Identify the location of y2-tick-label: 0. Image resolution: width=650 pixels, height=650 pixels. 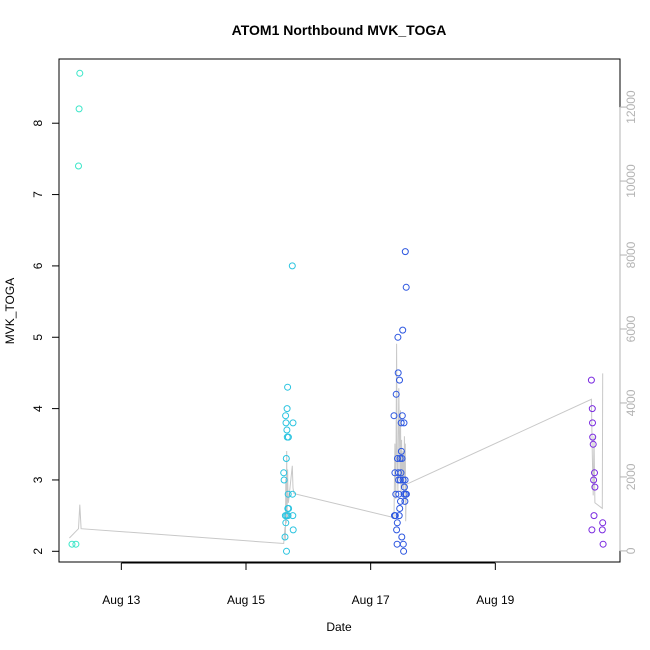
(631, 550).